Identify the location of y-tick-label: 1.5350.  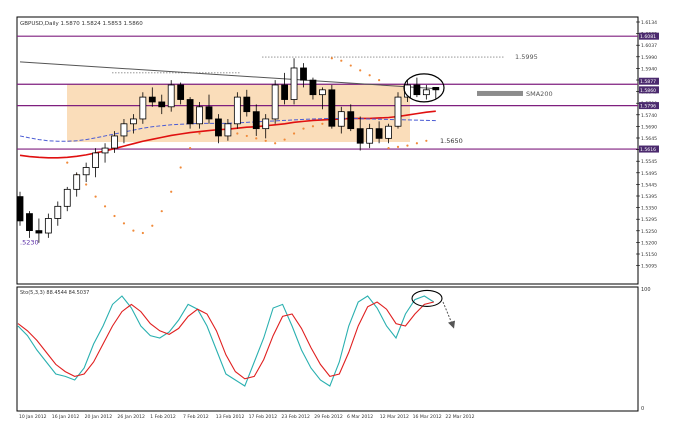
(649, 209).